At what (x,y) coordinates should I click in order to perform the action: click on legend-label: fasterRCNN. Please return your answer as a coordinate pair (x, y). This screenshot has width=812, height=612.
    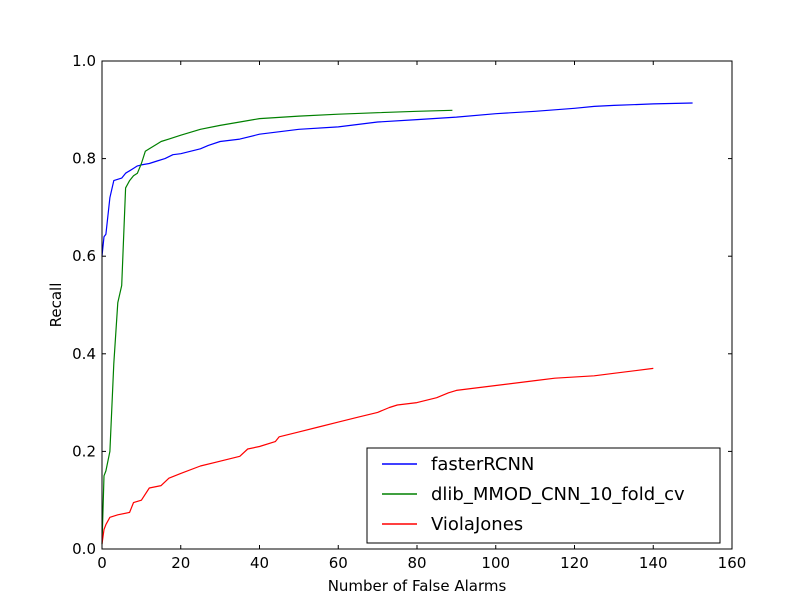
    Looking at the image, I should click on (482, 464).